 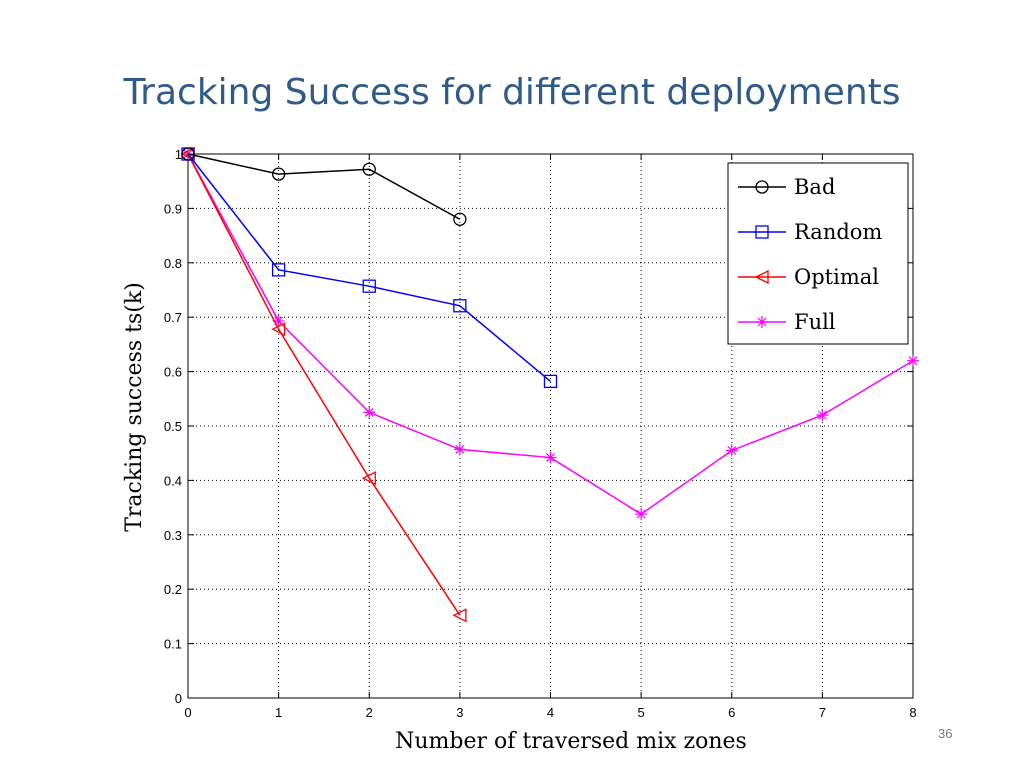 I want to click on page-number: 36, so click(x=945, y=733).